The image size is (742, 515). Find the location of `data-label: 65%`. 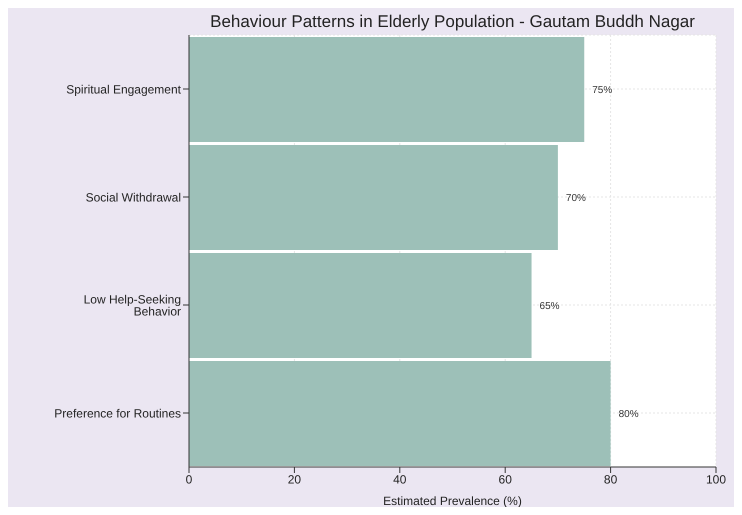

data-label: 65% is located at coordinates (550, 306).